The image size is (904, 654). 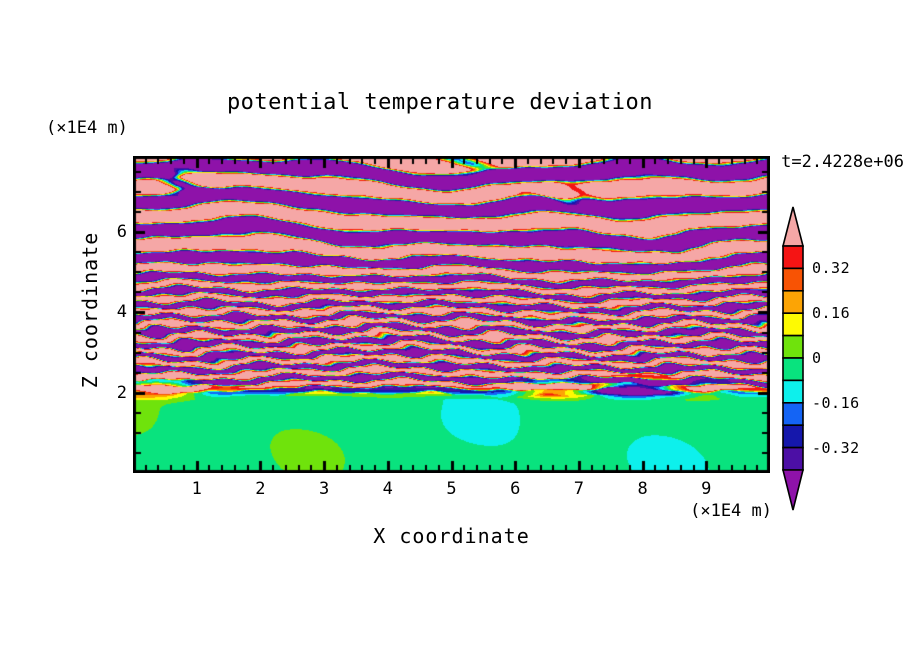 I want to click on y-tick-label: 6, so click(x=121, y=232).